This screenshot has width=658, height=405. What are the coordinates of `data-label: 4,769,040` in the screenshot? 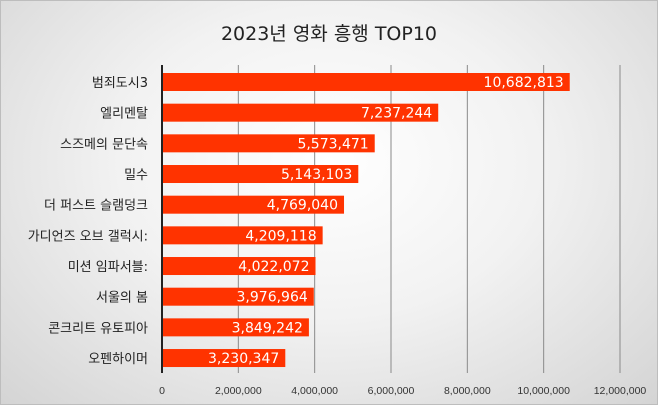 It's located at (302, 206).